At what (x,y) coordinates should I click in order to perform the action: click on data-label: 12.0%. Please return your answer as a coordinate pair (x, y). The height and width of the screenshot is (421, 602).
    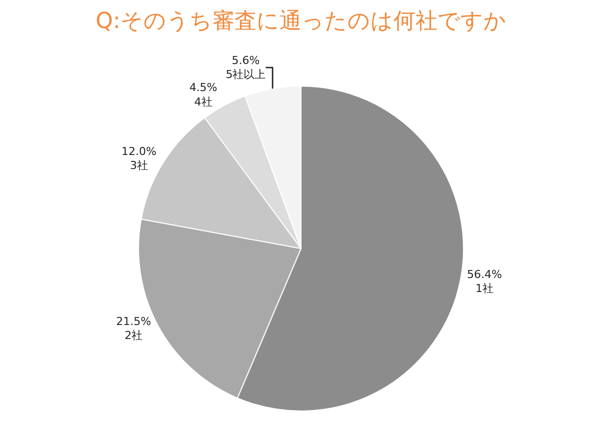
    Looking at the image, I should click on (139, 151).